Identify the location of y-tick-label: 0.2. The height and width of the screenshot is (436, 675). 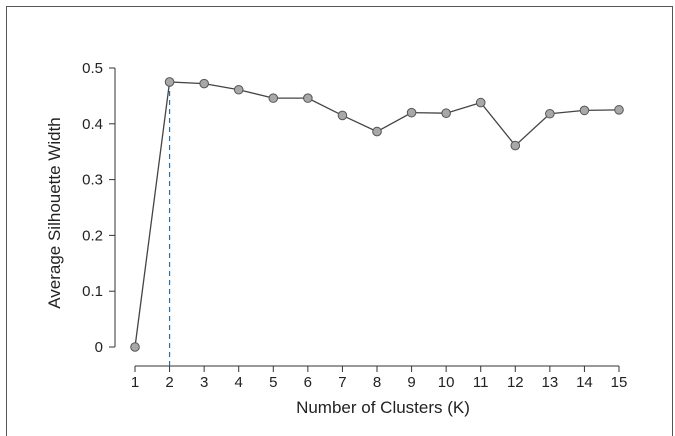
(92, 235).